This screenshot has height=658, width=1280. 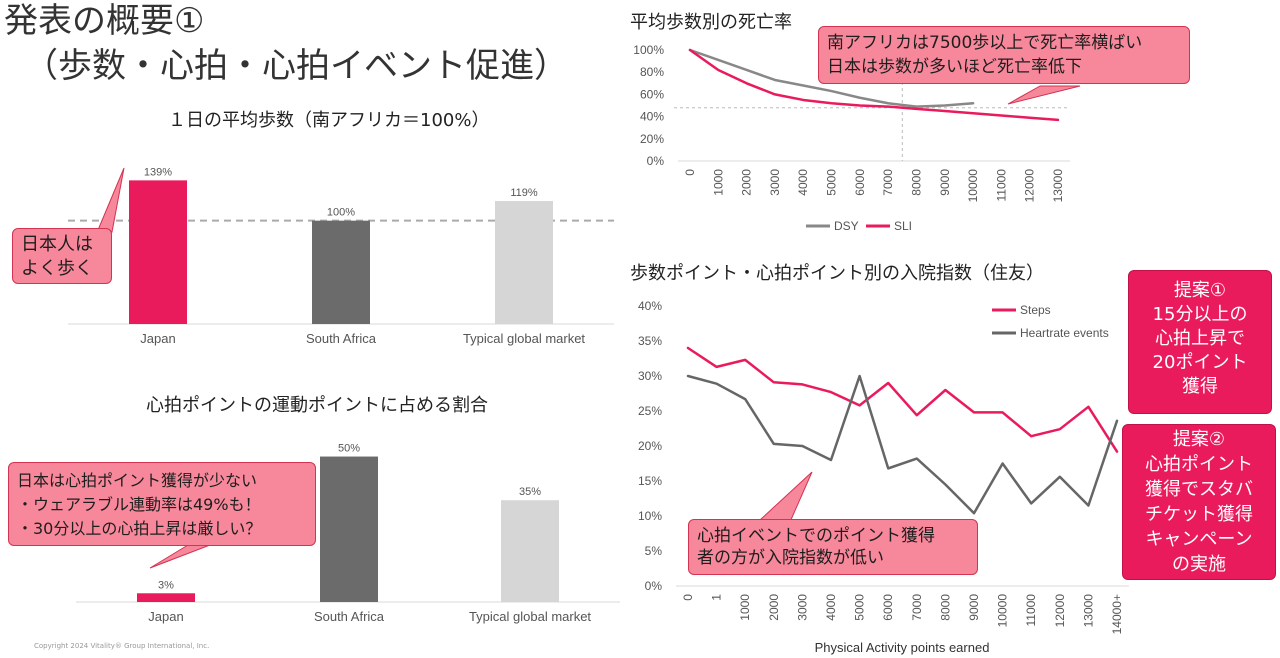 What do you see at coordinates (652, 72) in the screenshot?
I see `y-tick-label-1: 80%` at bounding box center [652, 72].